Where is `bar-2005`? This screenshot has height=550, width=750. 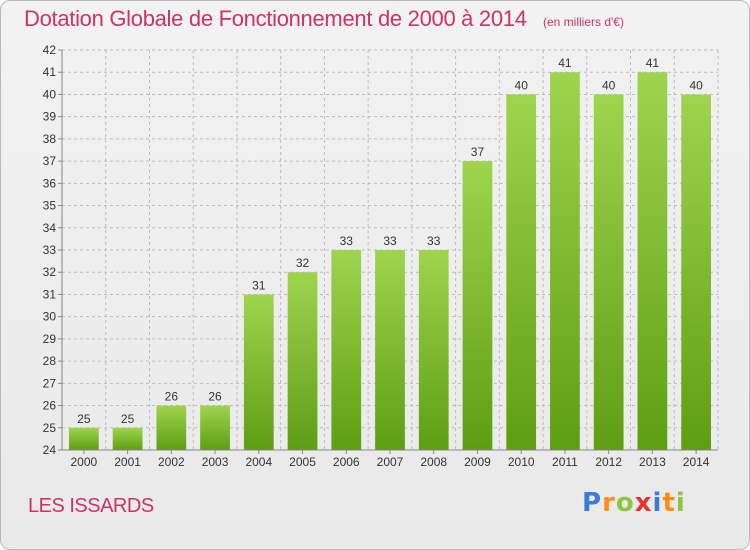 bar-2005 is located at coordinates (302, 361).